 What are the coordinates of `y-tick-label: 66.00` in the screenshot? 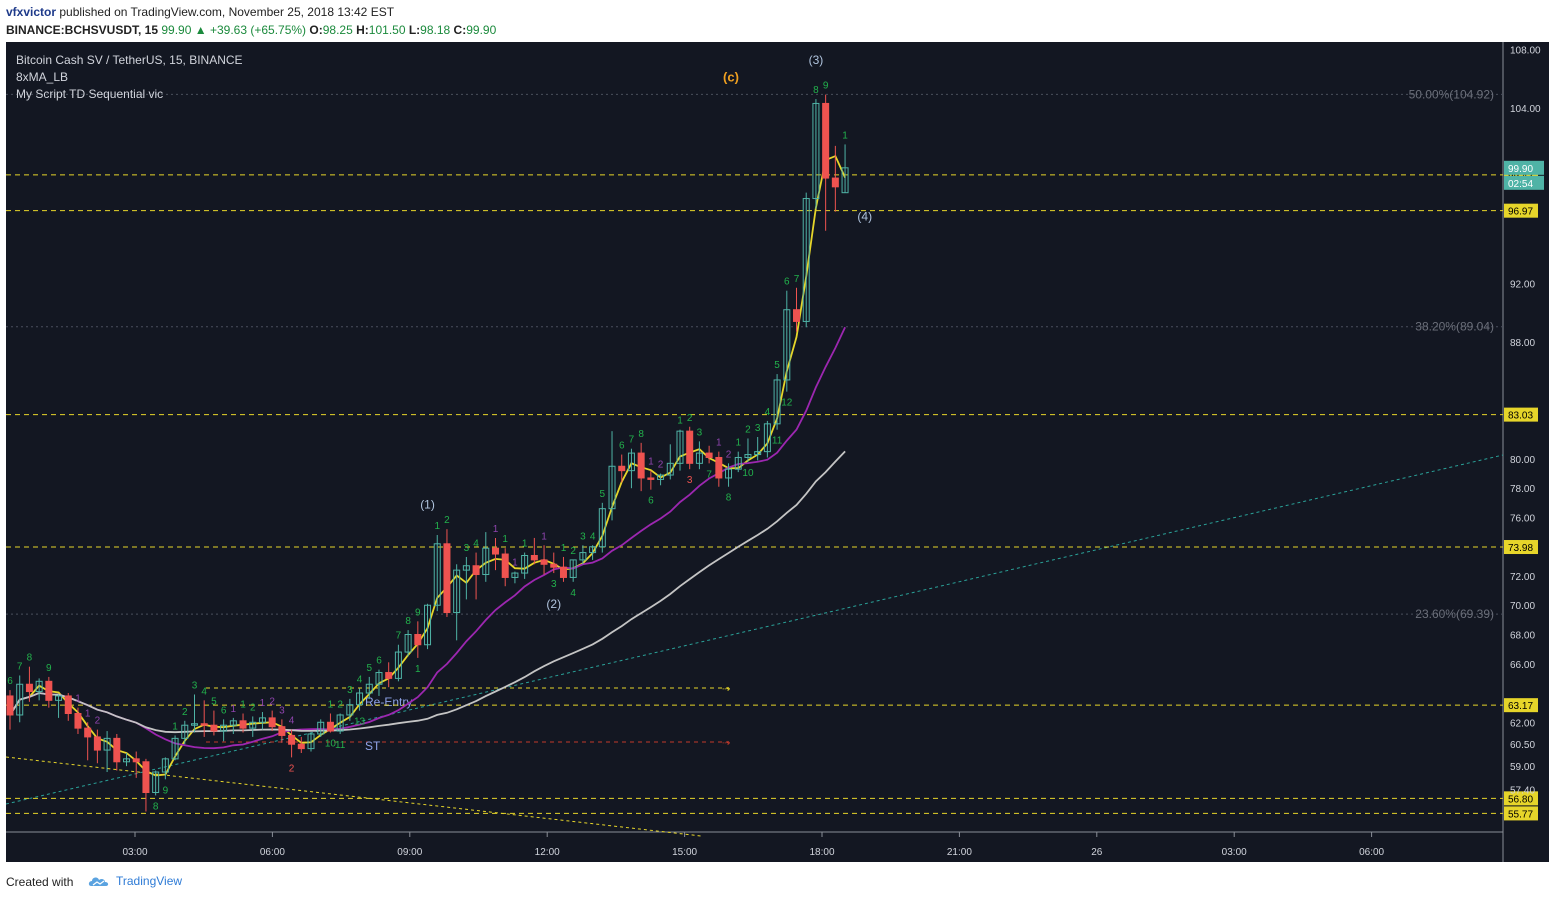 It's located at (1522, 665).